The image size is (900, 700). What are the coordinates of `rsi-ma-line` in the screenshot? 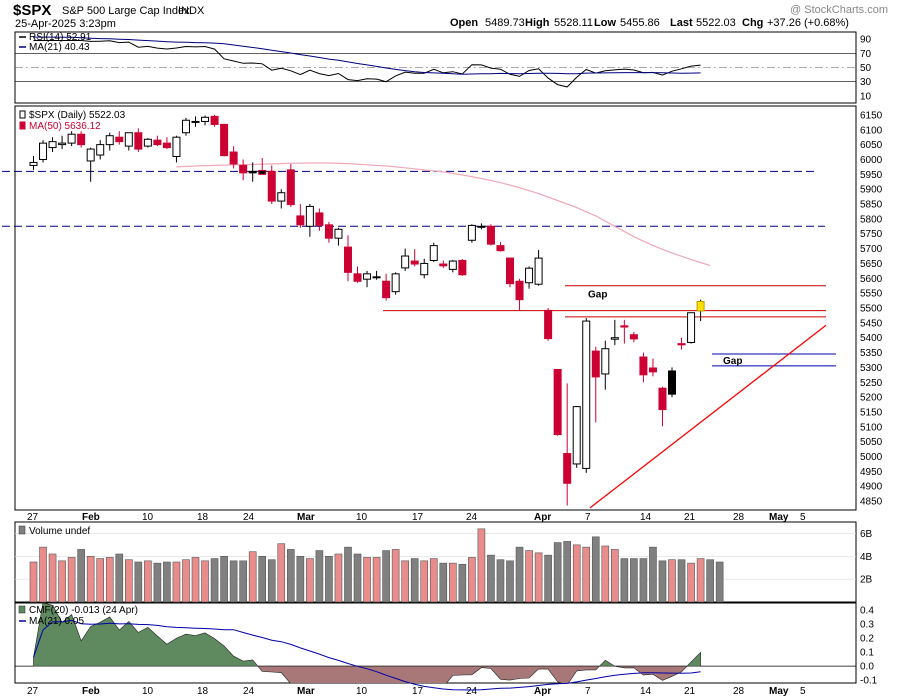 It's located at (367, 55).